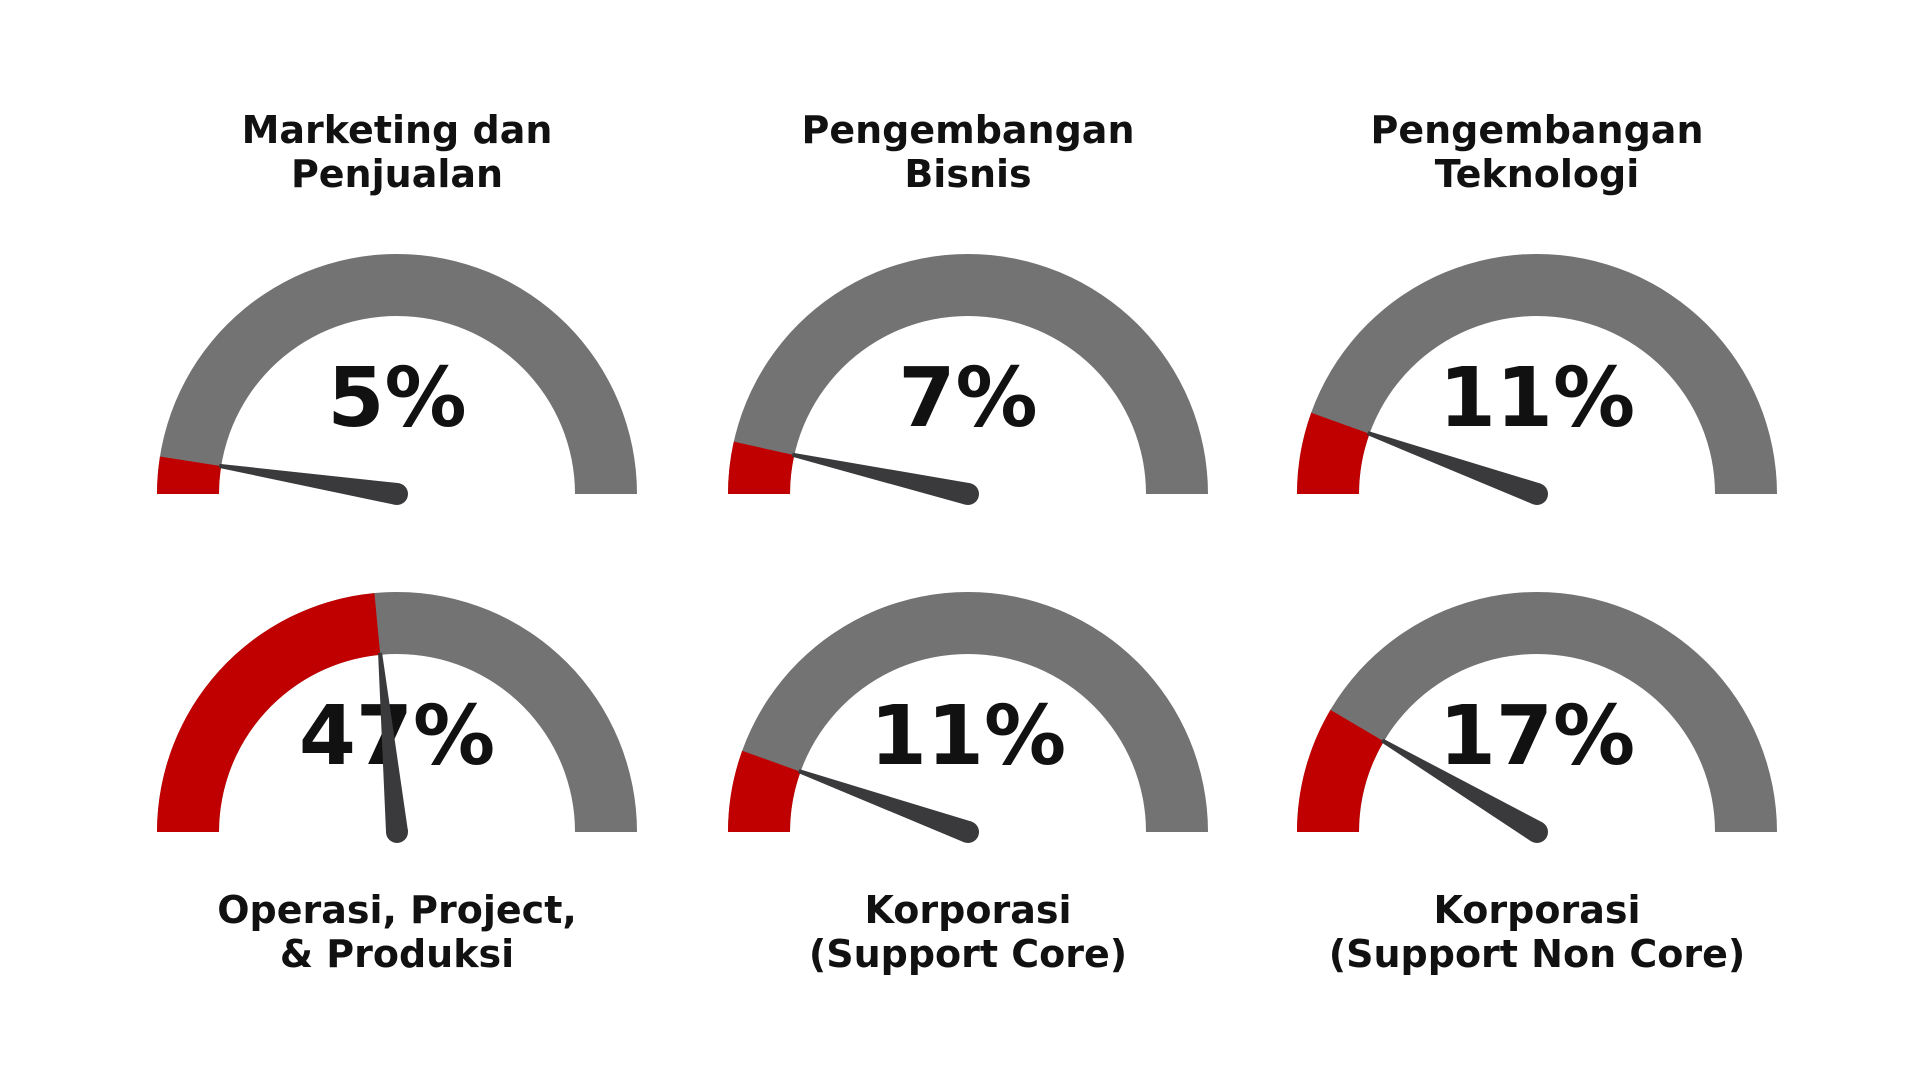 The image size is (1920, 1080). I want to click on gauge-label-marketing-penjualan: Marketing dan Penjualan, so click(397, 152).